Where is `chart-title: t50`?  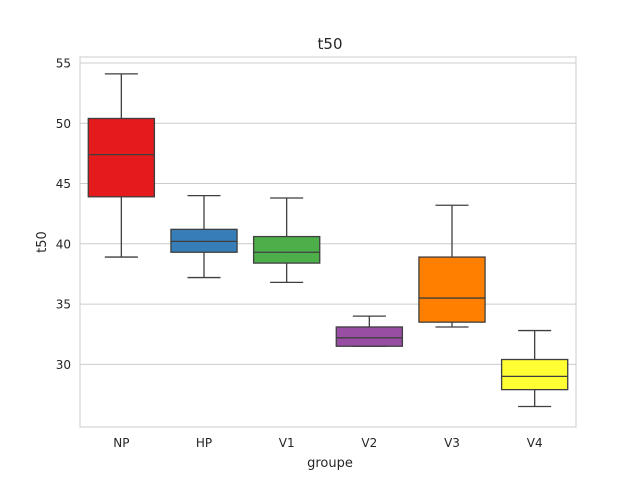
chart-title: t50 is located at coordinates (330, 44).